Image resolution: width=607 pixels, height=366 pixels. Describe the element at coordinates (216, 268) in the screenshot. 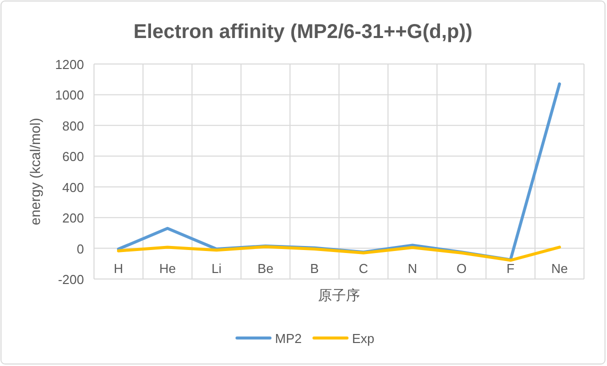

I see `x-tick-label: Li` at that location.